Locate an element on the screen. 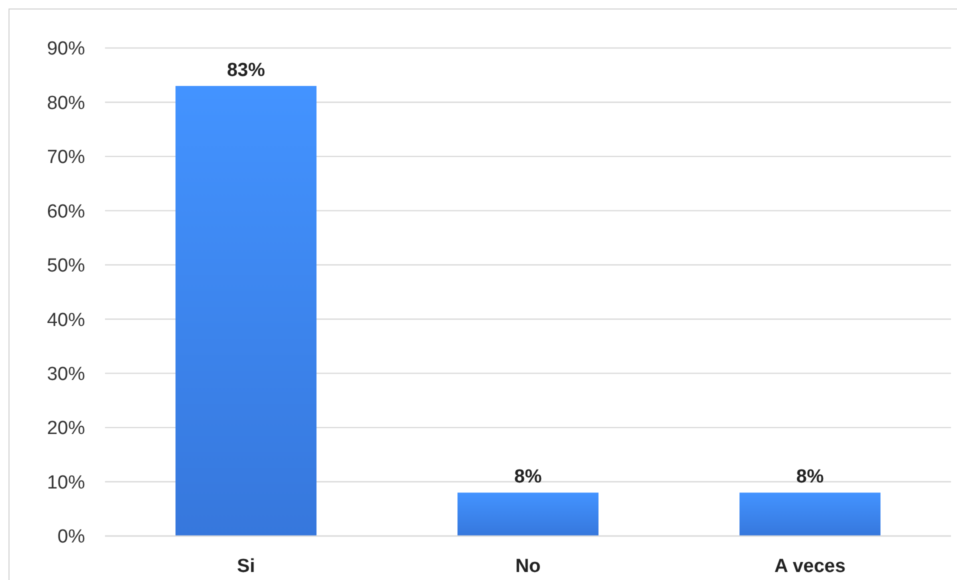 The image size is (957, 580). y-tick-label: 30% is located at coordinates (66, 374).